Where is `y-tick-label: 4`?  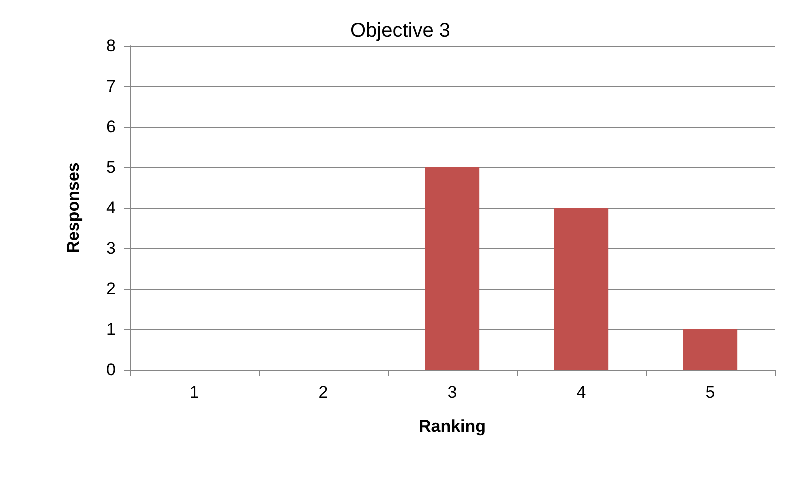
y-tick-label: 4 is located at coordinates (111, 208).